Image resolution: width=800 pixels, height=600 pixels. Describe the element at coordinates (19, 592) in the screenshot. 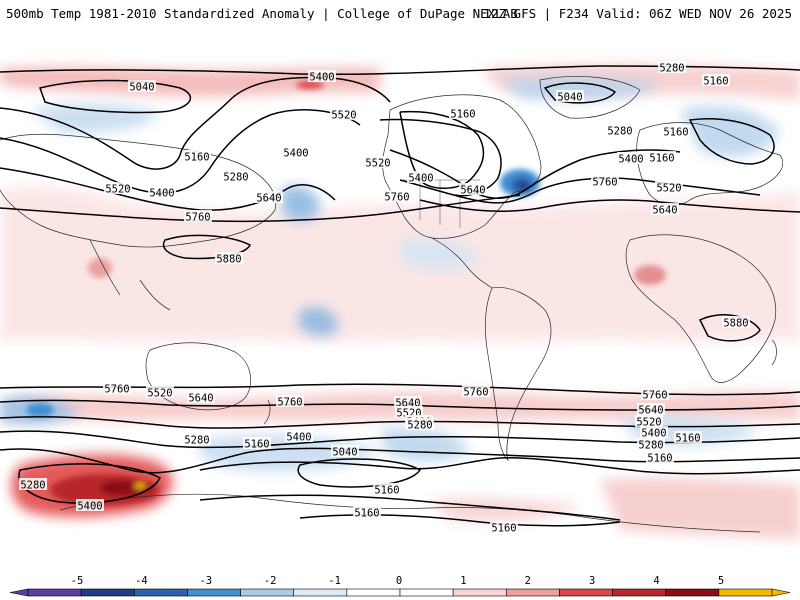

I see `colorbar-min-arrow` at that location.